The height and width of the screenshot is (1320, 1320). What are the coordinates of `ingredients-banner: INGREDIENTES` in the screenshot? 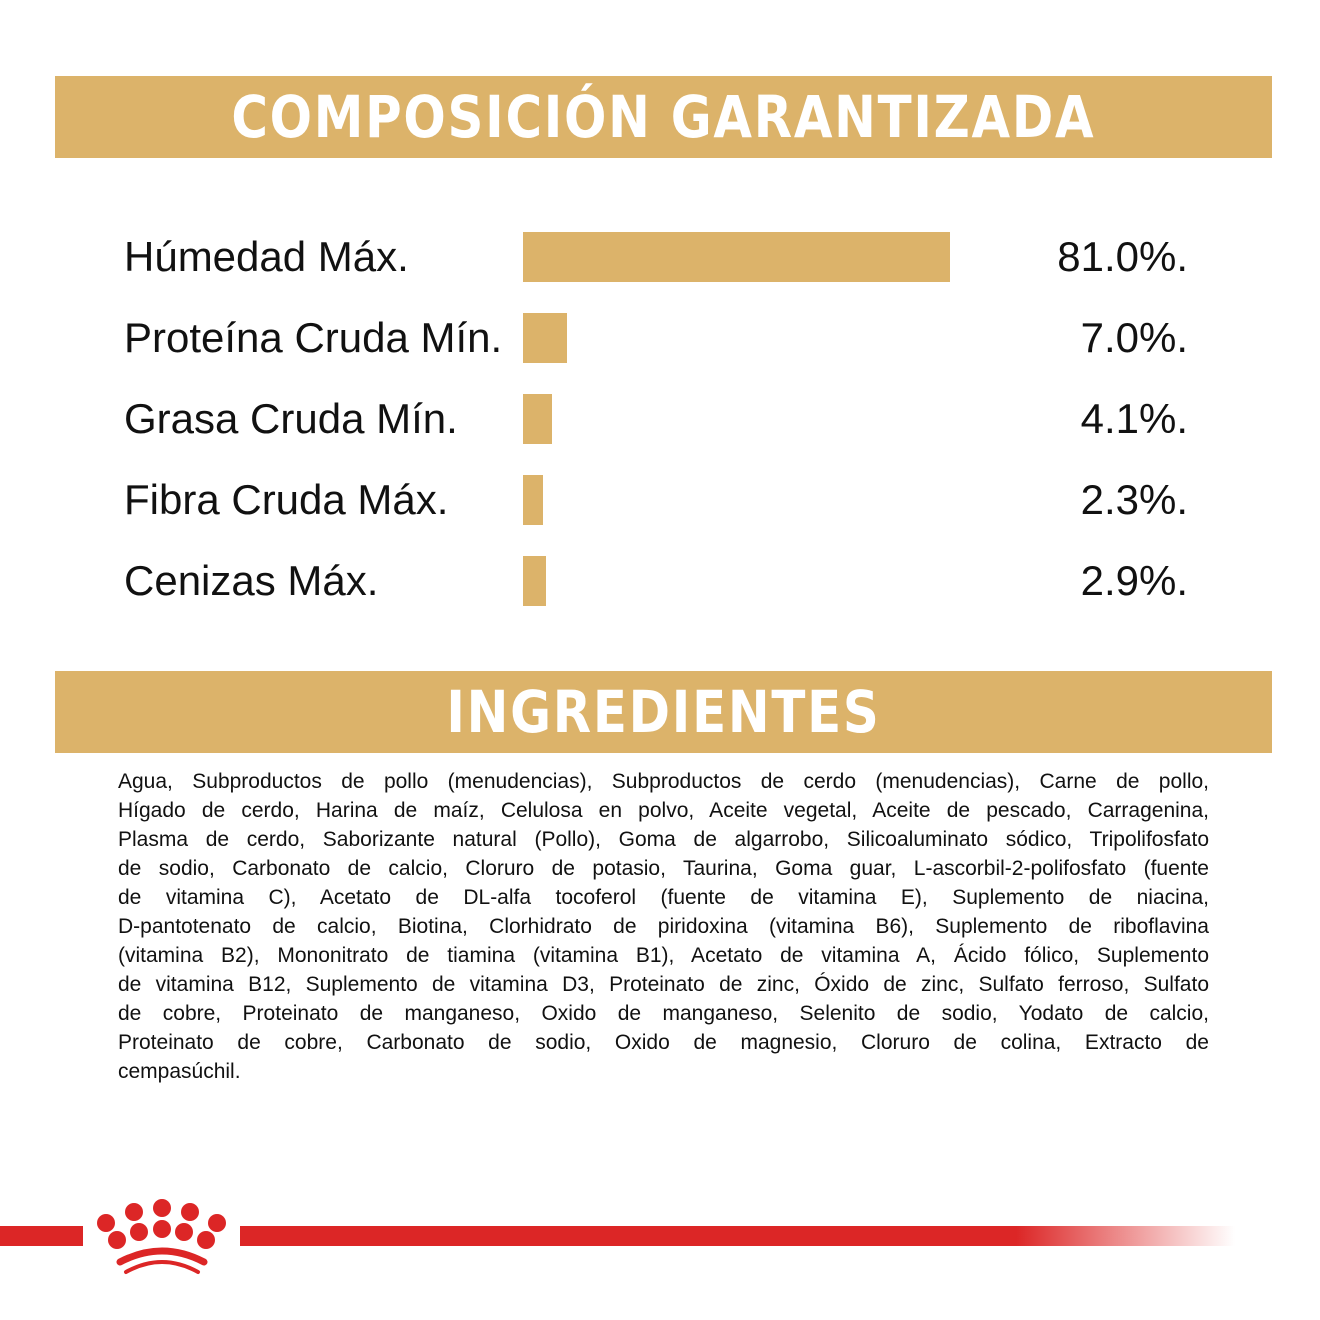 It's located at (663, 712).